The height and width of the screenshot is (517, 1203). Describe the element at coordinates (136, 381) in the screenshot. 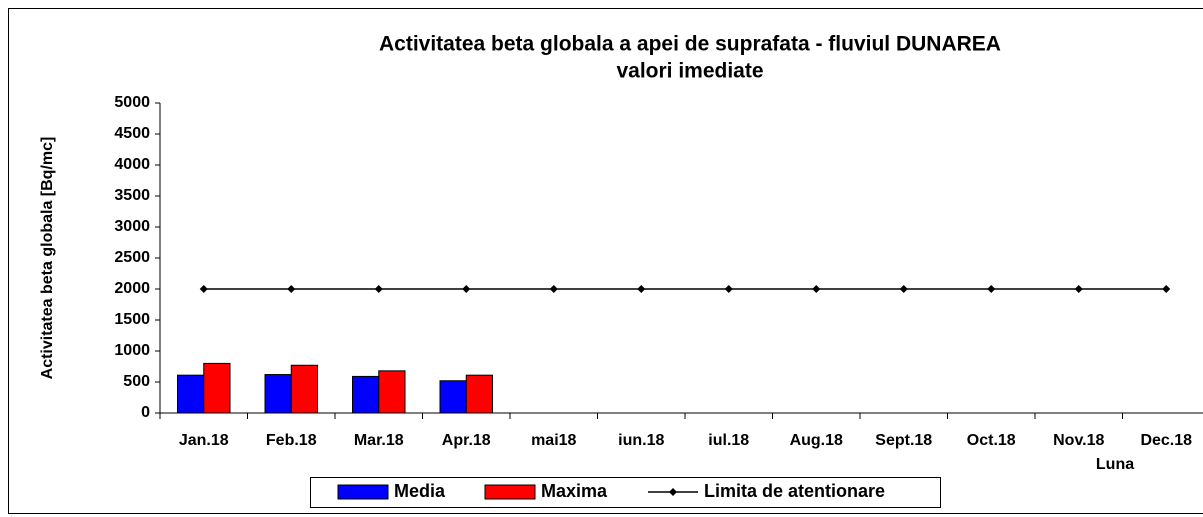

I see `y-tick-label: 500` at that location.